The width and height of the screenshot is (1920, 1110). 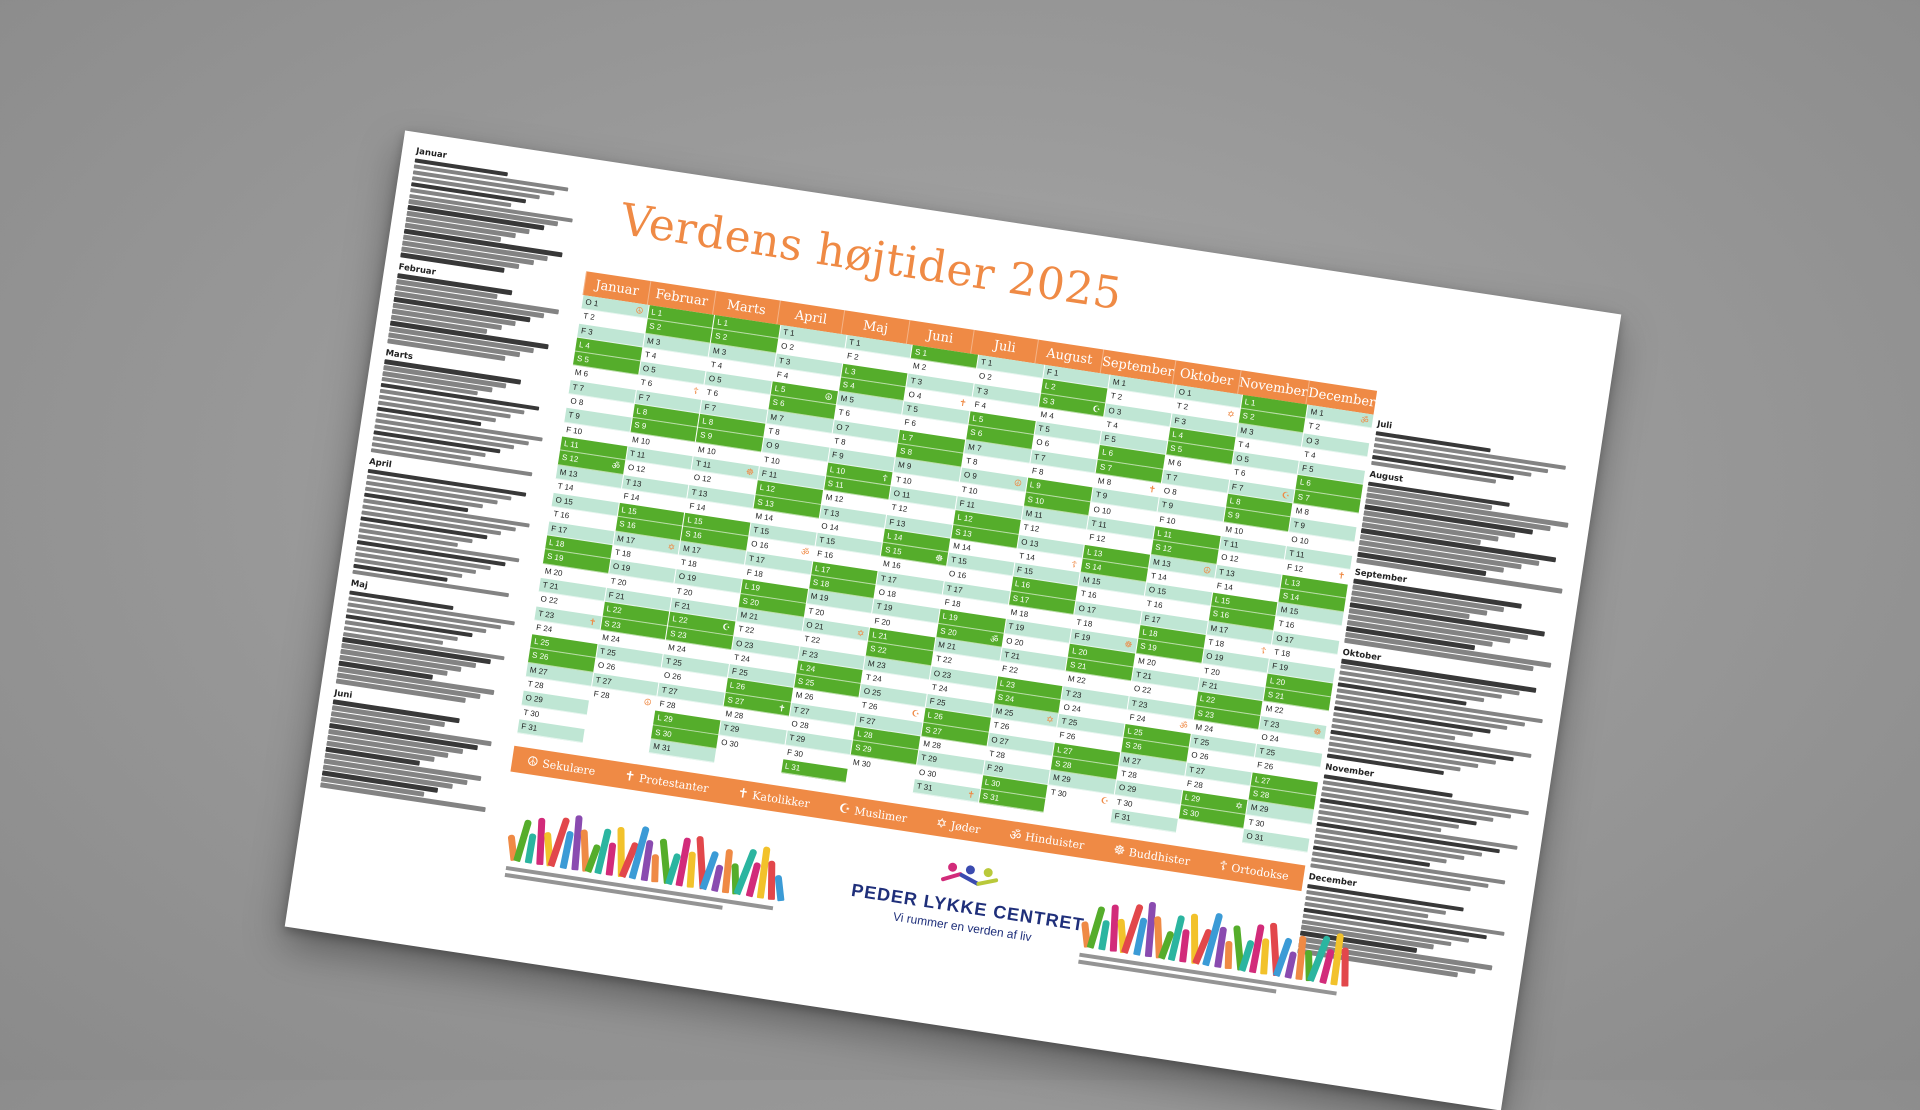 What do you see at coordinates (1159, 856) in the screenshot?
I see `legend-label: Buddhister` at bounding box center [1159, 856].